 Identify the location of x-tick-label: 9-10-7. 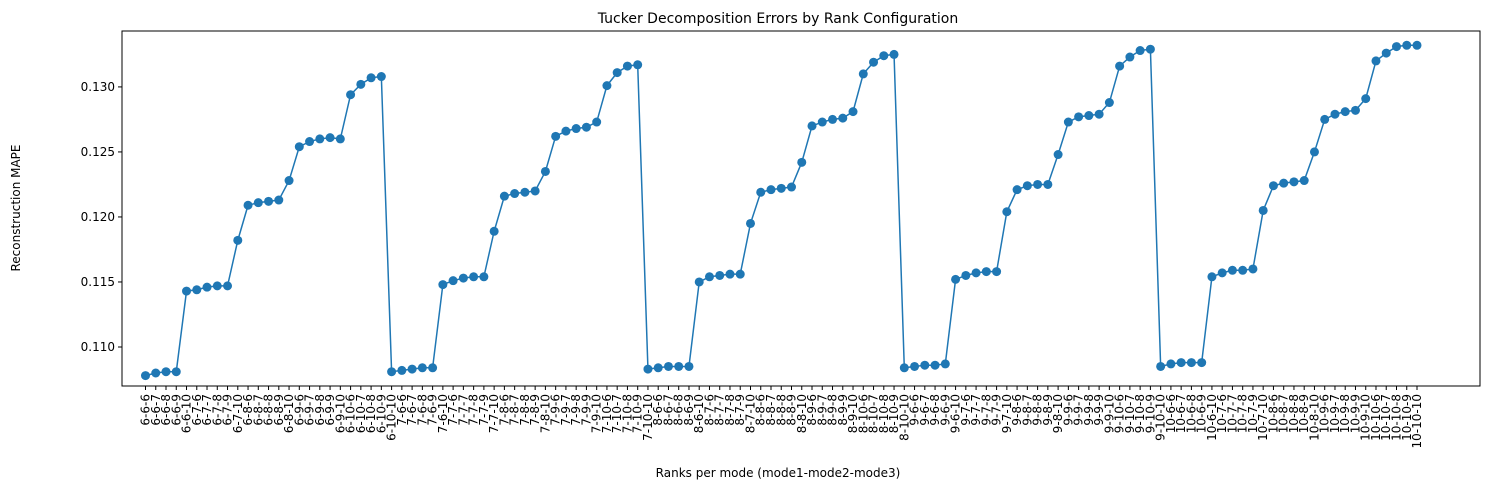
(1130, 413).